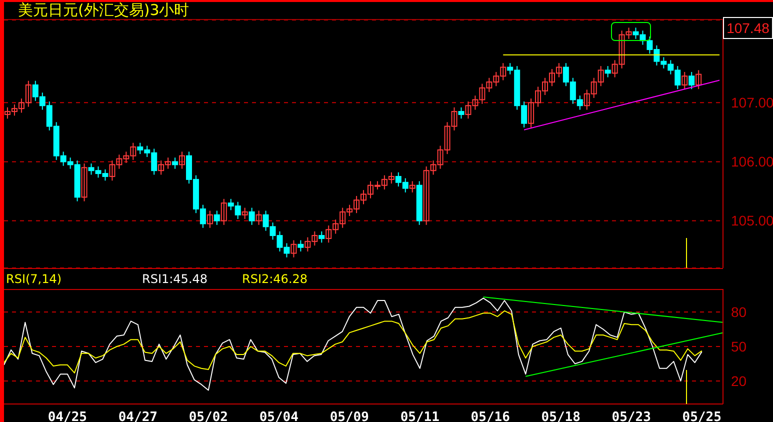  I want to click on chart-title: 美元日元(外汇交易)3小时, so click(104, 10).